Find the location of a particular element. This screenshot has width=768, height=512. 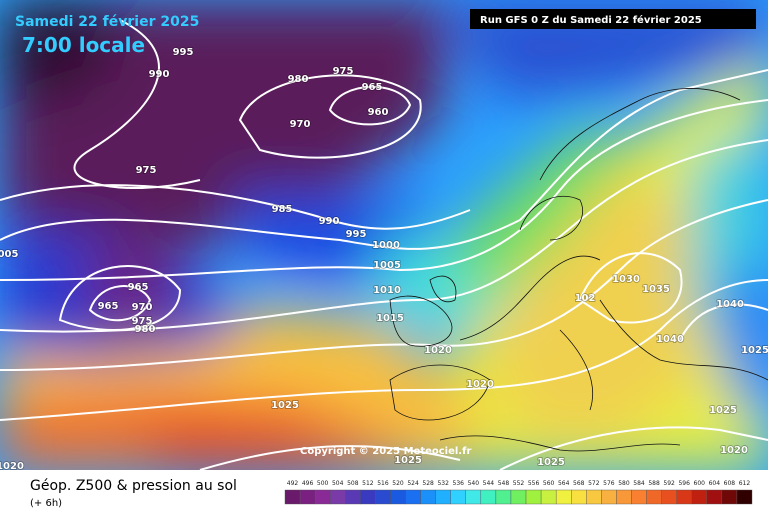

footer-title: Géop. Z500 & pression au sol is located at coordinates (133, 486).